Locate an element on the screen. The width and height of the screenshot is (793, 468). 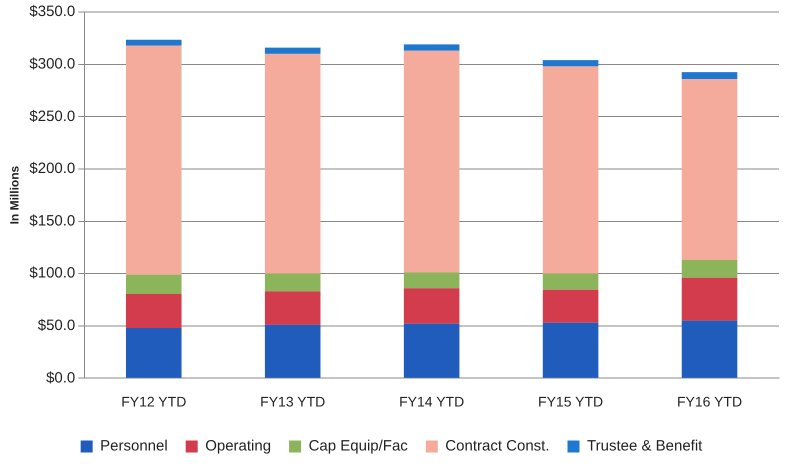
y-tick-label: $300.0 is located at coordinates (52, 63).